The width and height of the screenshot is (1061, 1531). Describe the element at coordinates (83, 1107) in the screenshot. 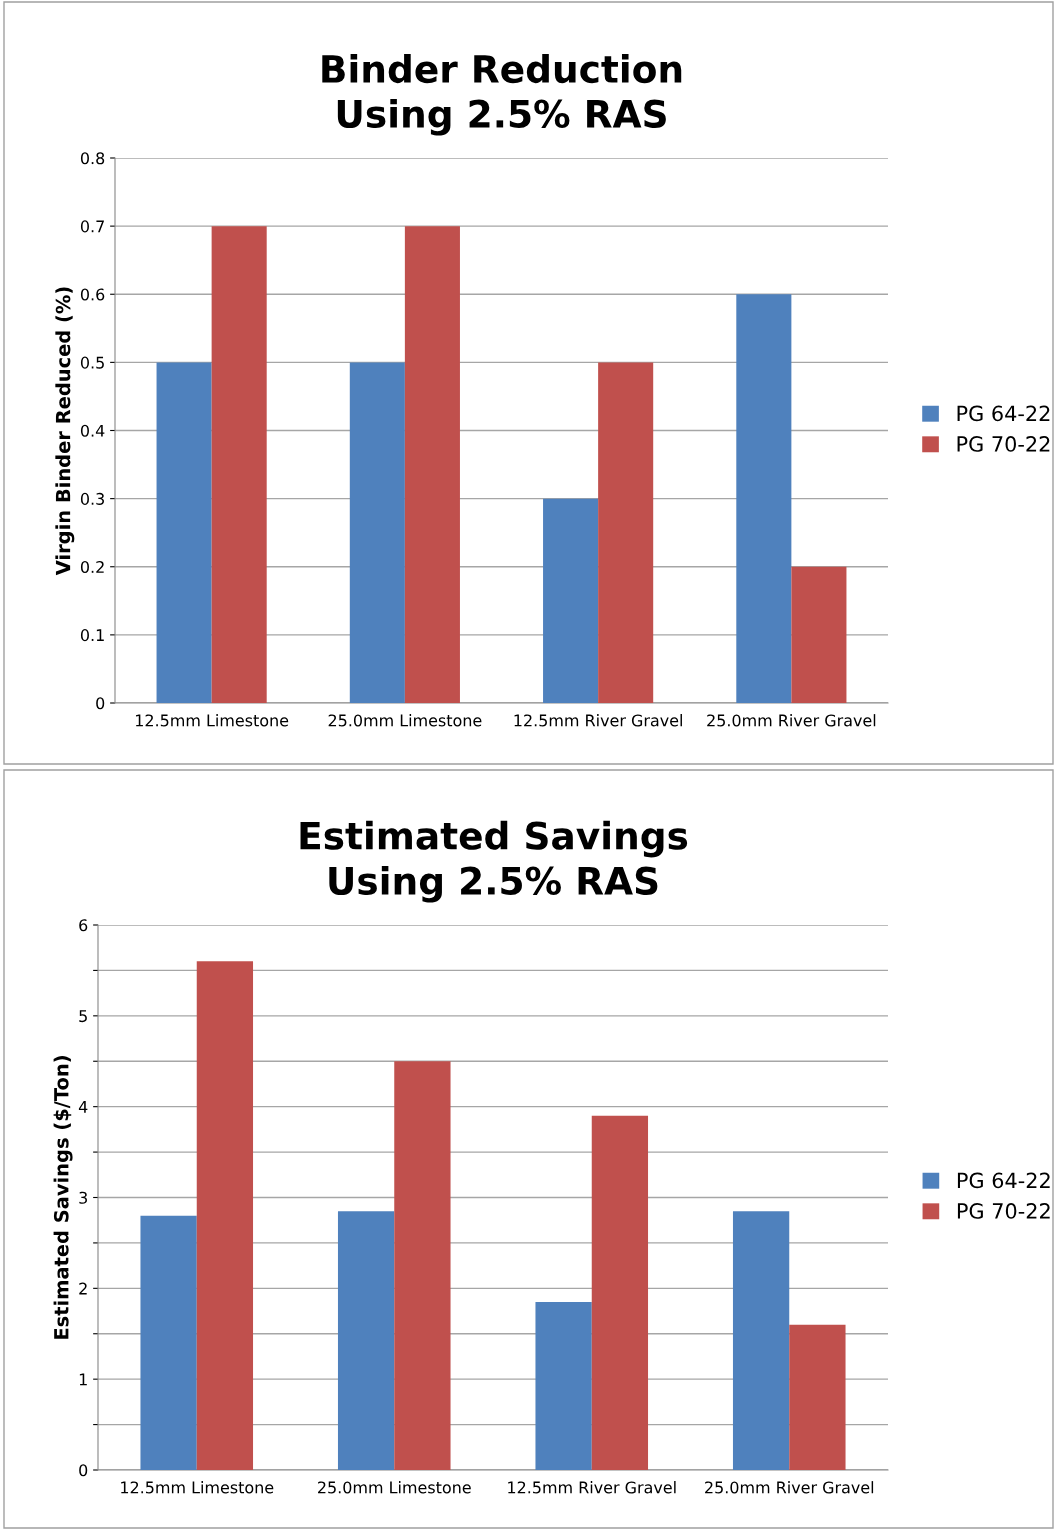

I see `y-tick-label: 4` at that location.